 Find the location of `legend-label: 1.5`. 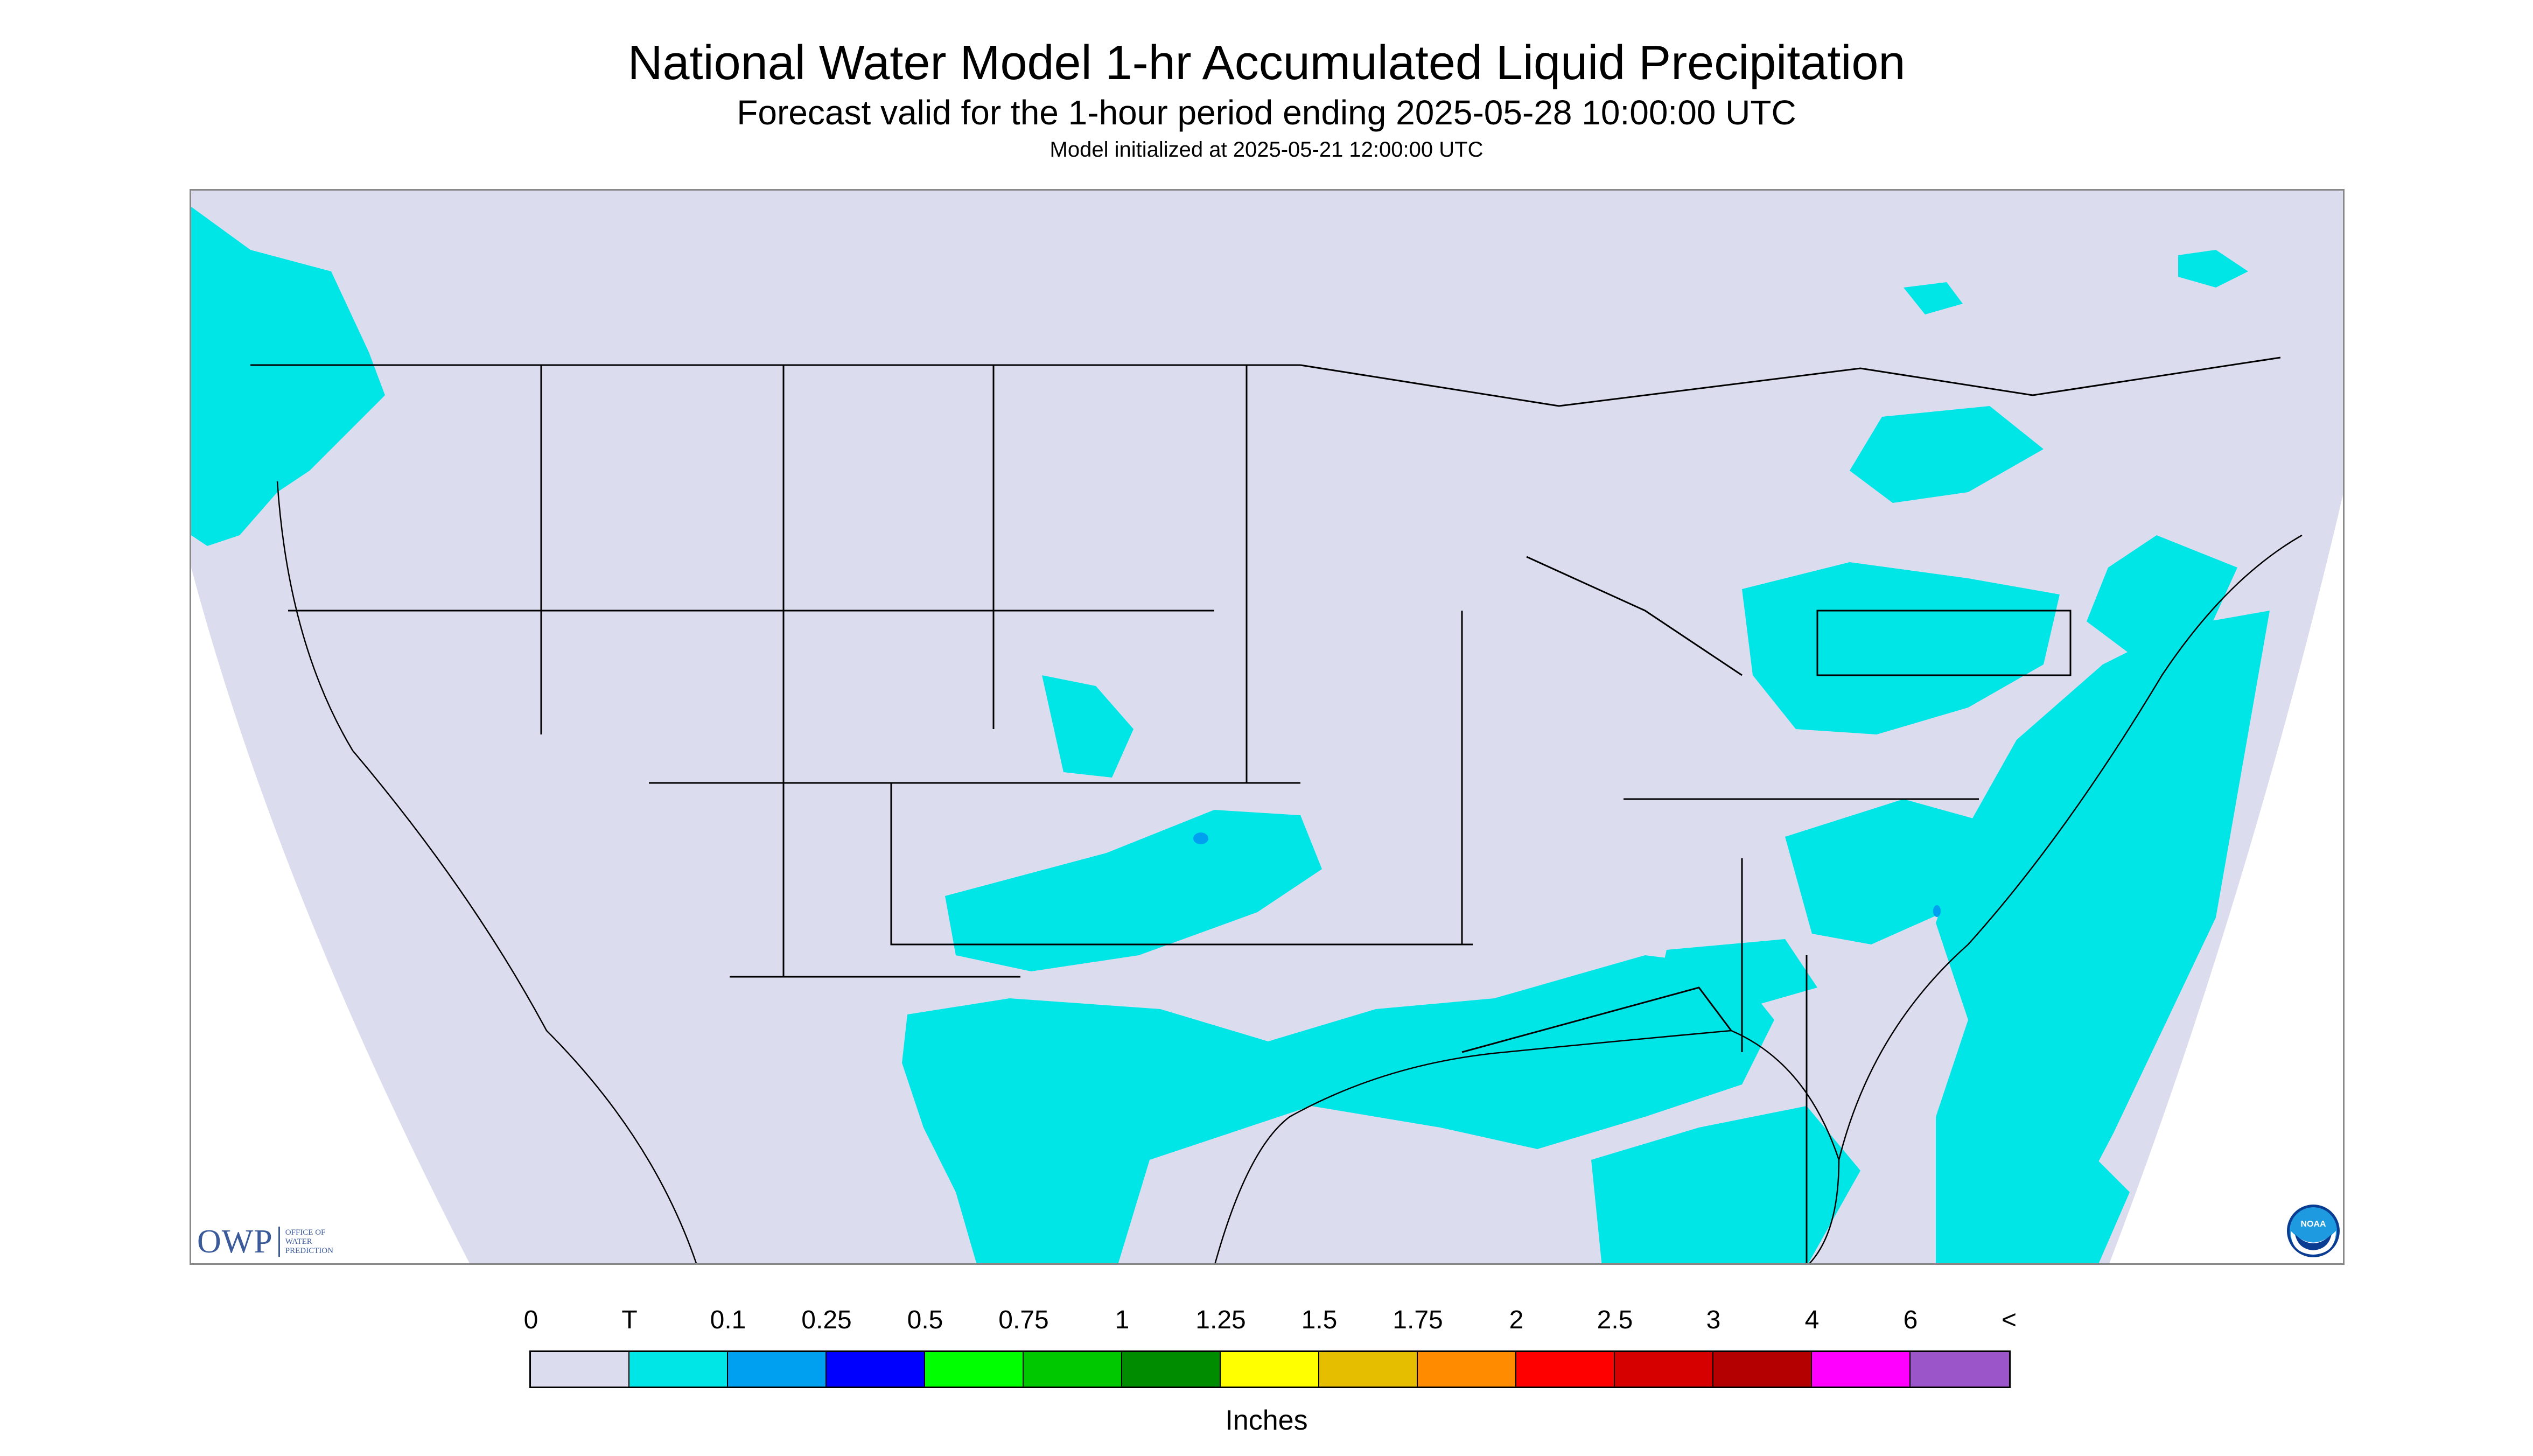

legend-label: 1.5 is located at coordinates (1319, 1320).